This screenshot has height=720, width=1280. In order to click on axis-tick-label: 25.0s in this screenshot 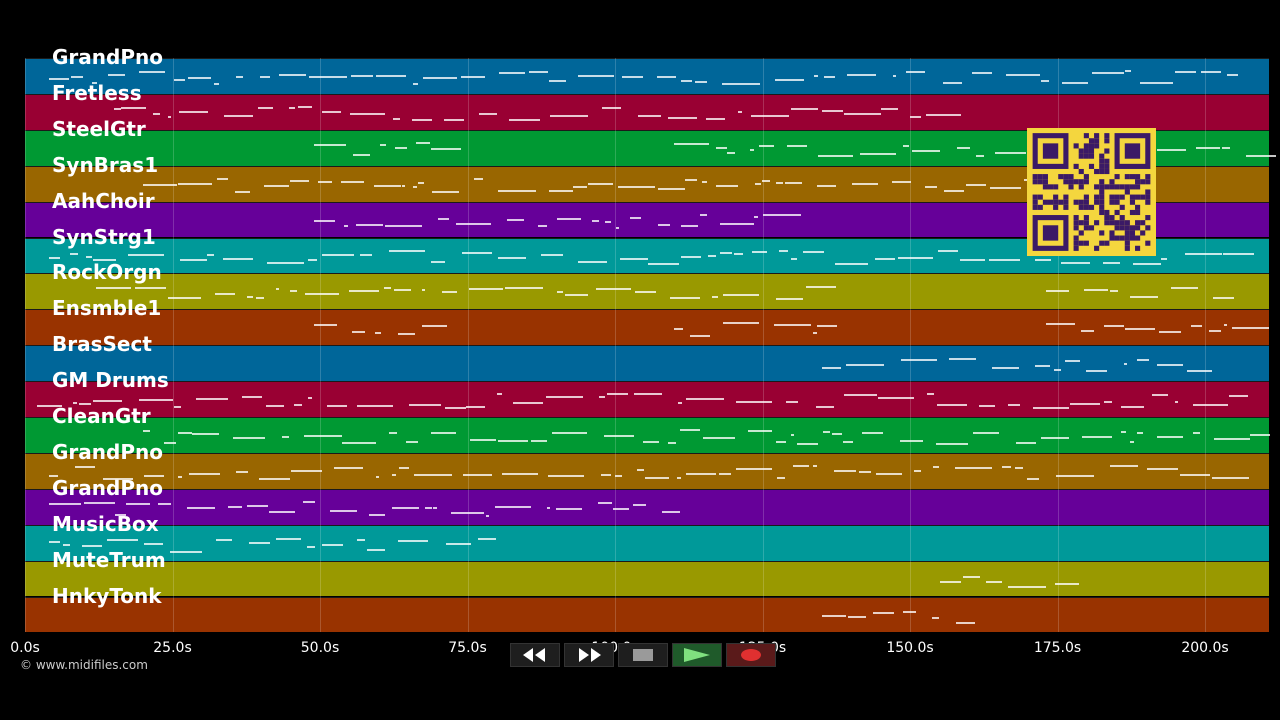, I will do `click(172, 648)`.